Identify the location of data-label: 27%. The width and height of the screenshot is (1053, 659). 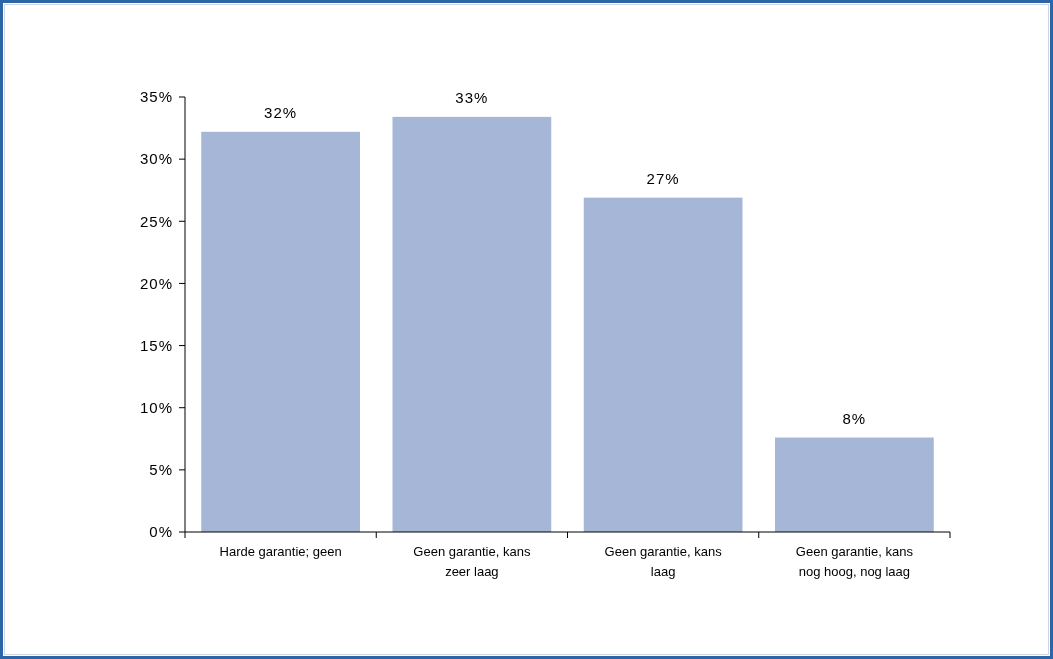
(663, 178).